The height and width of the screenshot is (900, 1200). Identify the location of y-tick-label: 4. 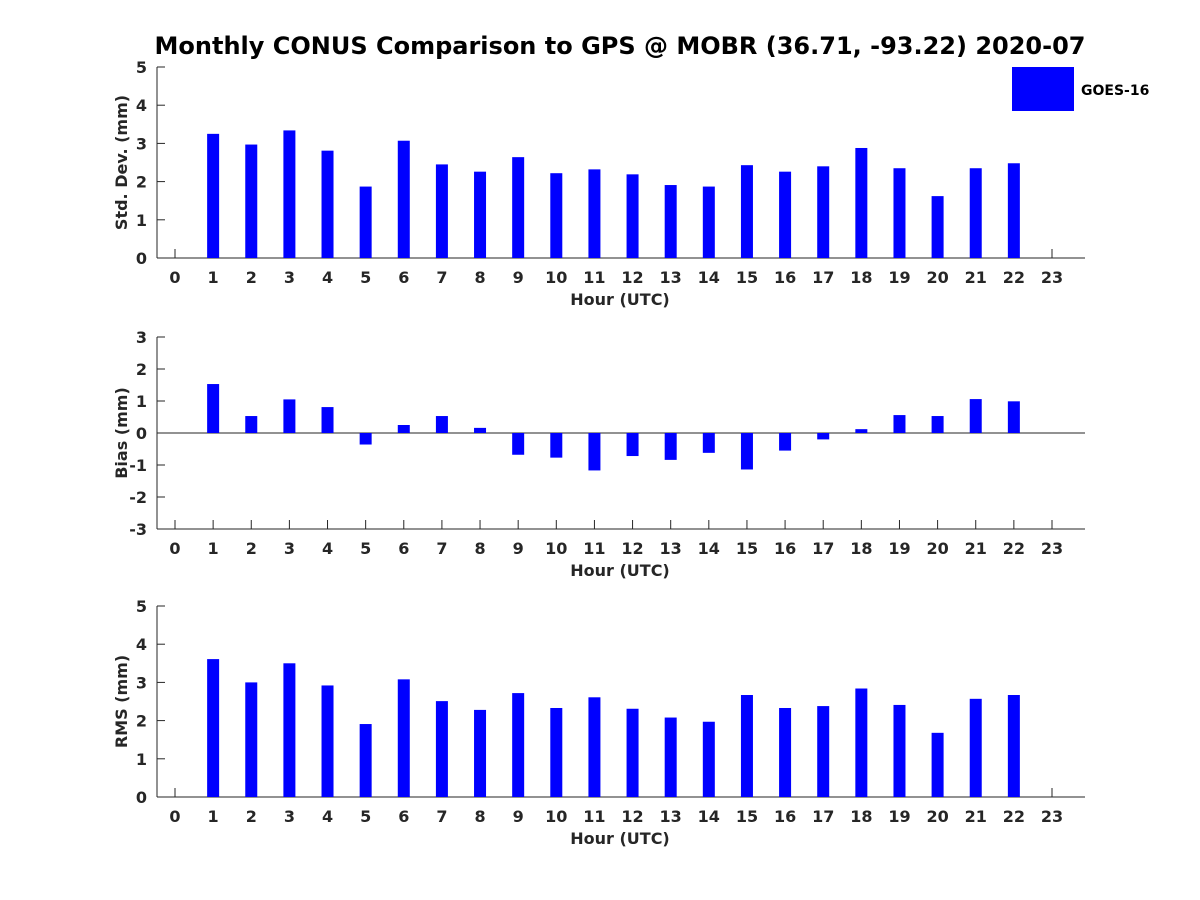
(141, 105).